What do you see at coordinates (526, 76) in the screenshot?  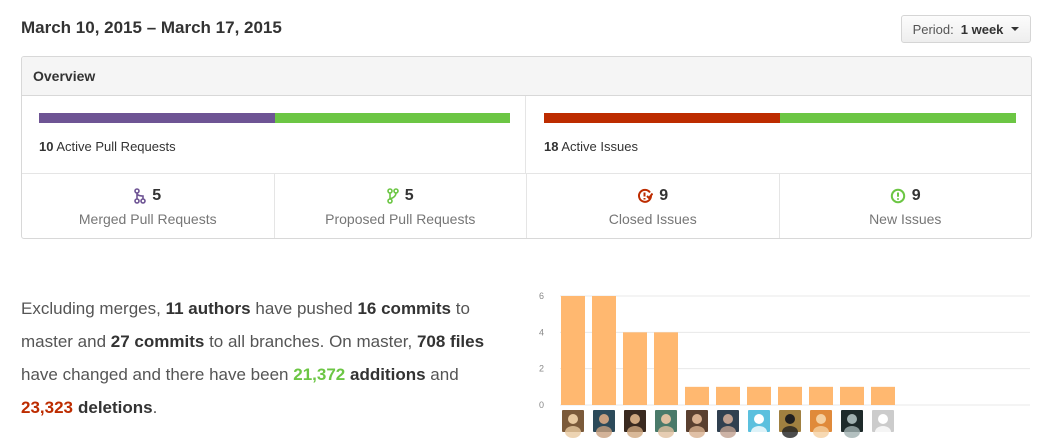 I see `overview-title: Overview` at bounding box center [526, 76].